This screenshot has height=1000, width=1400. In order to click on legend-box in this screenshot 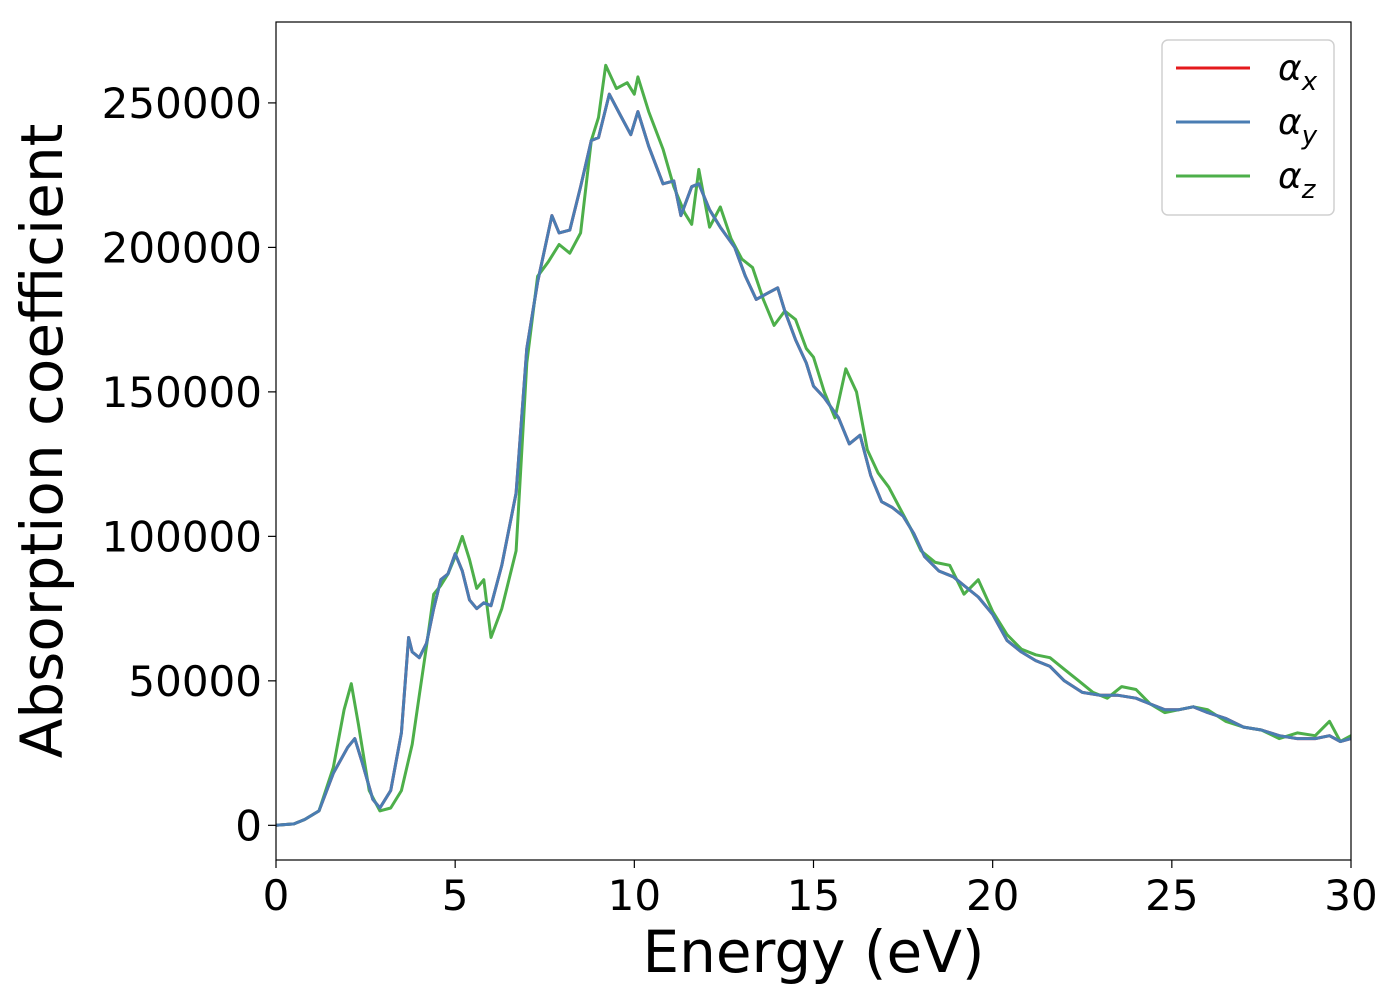, I will do `click(1248, 127)`.